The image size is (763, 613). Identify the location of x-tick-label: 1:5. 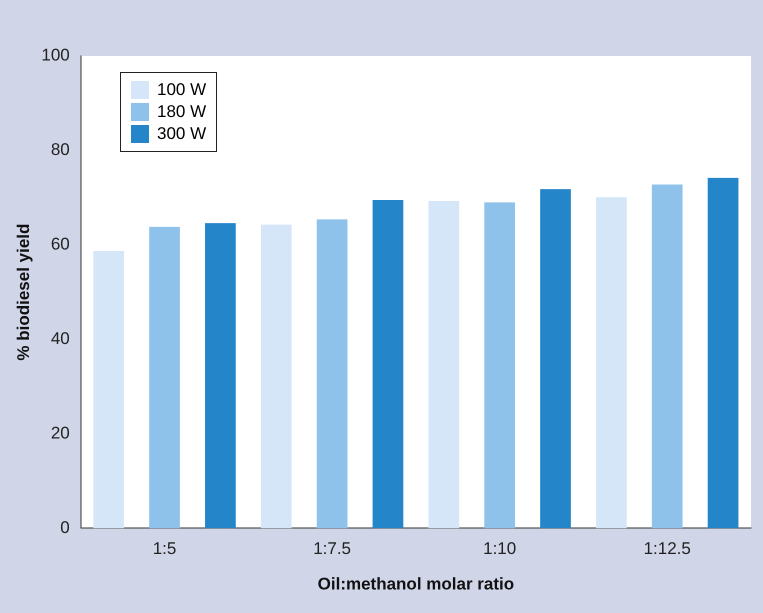
(164, 548).